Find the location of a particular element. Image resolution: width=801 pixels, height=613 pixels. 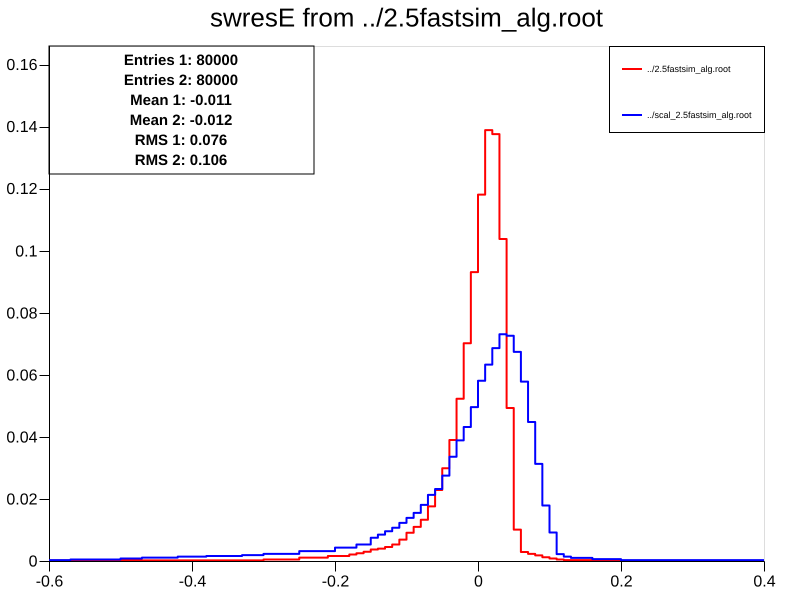

x-tick-label: 0 is located at coordinates (479, 582).